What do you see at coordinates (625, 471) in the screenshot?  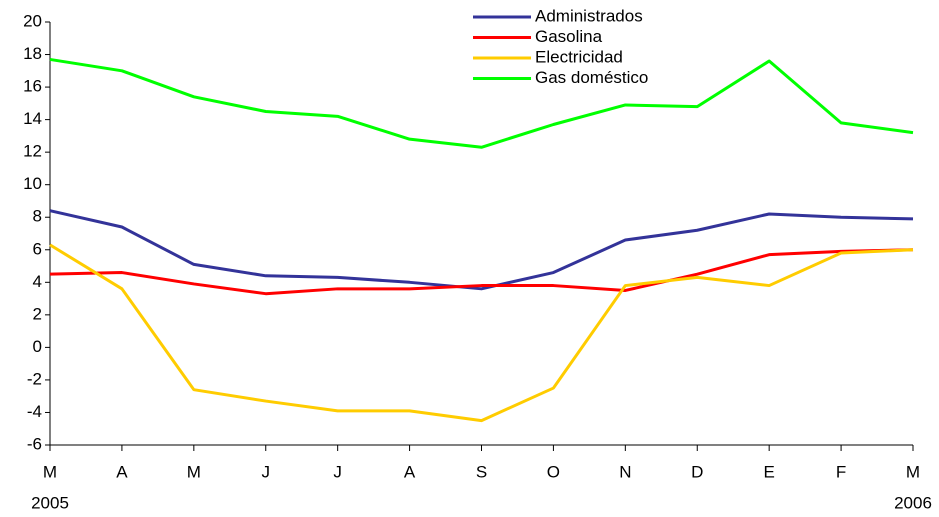 I see `x-tick-label: N` at bounding box center [625, 471].